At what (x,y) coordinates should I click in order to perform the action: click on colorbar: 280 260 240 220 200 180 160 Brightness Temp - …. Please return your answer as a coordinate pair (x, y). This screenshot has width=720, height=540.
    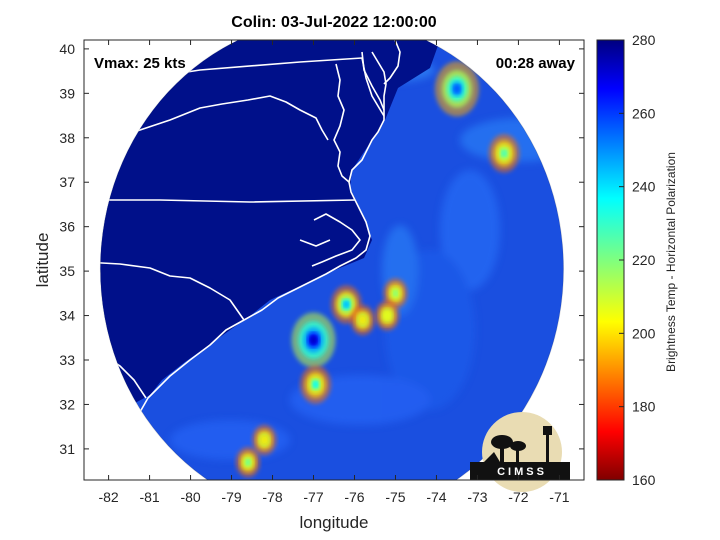
    Looking at the image, I should click on (637, 260).